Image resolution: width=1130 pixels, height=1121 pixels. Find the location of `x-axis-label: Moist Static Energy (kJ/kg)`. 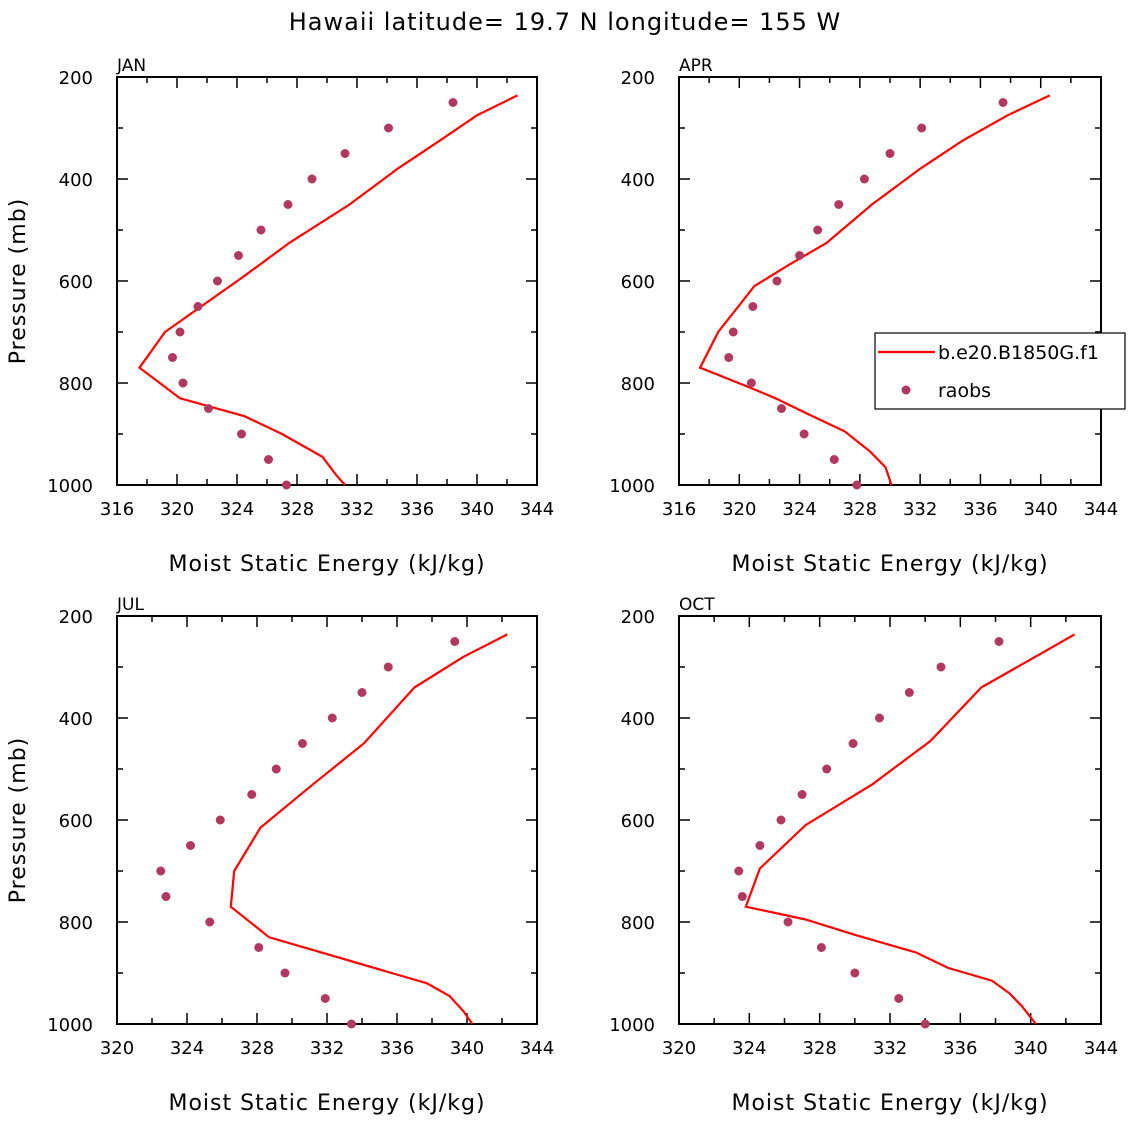

x-axis-label: Moist Static Energy (kJ/kg) is located at coordinates (326, 564).